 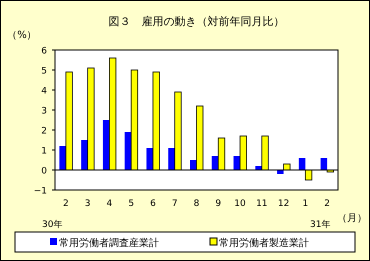 I want to click on y-tick-label: −1, so click(x=40, y=191).